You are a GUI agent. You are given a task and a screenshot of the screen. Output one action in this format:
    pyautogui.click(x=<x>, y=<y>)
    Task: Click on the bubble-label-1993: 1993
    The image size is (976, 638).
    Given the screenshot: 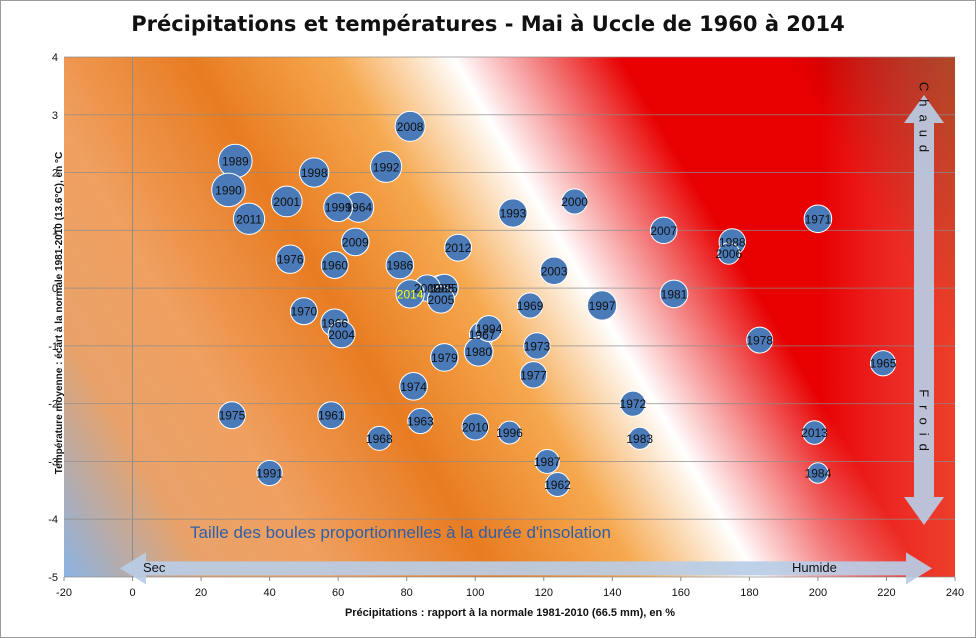 What is the action you would take?
    pyautogui.click(x=513, y=214)
    